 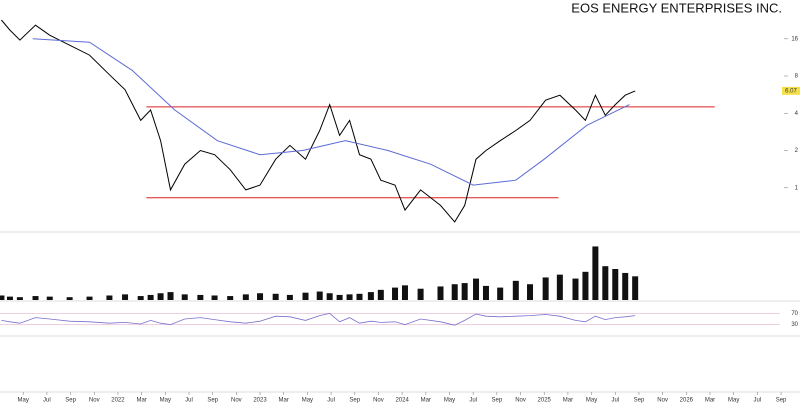 I want to click on chart-title: EOS ENERGY ENTERPRISES INC., so click(x=676, y=7).